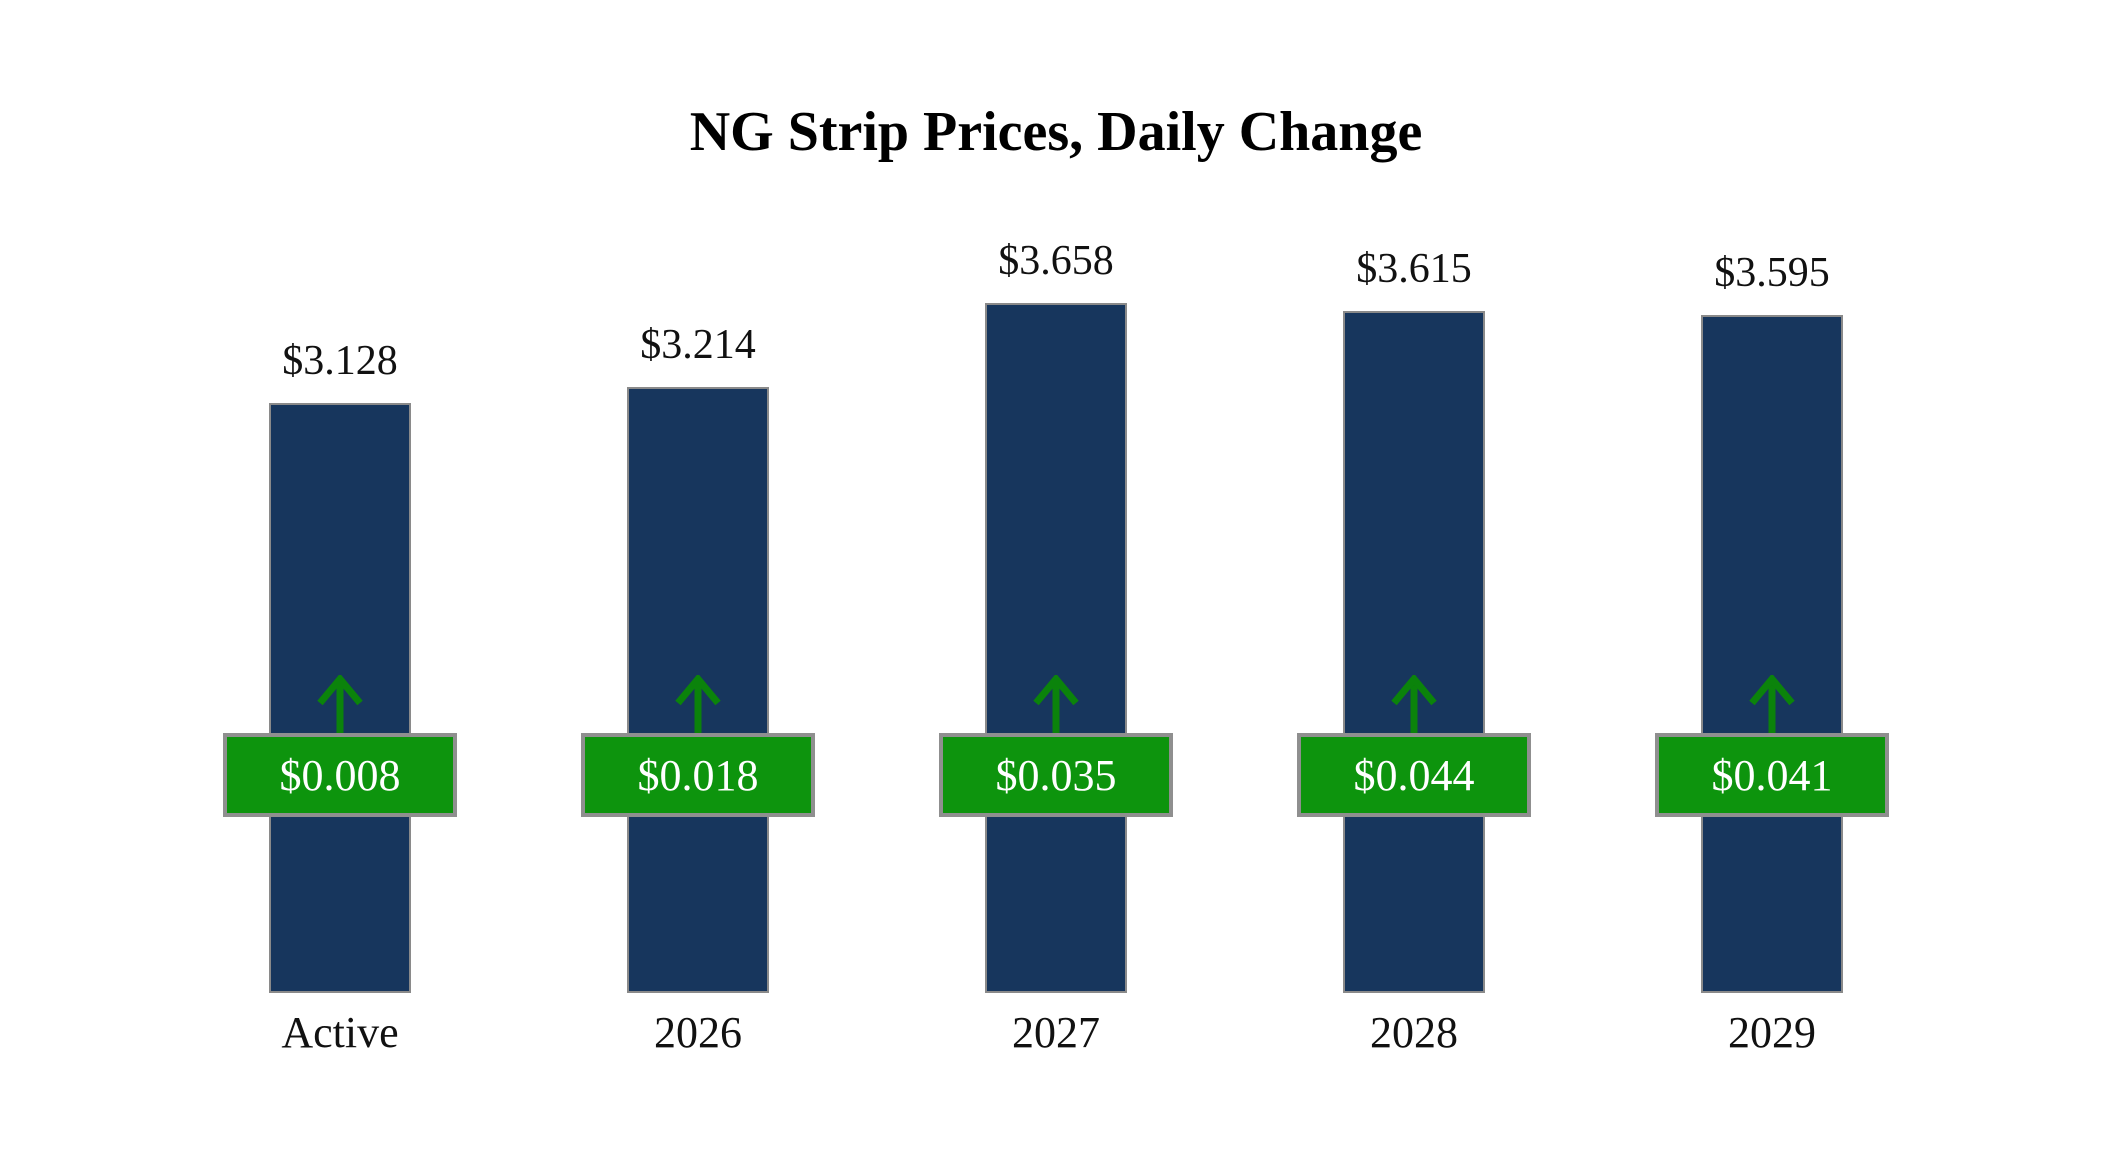 This screenshot has width=2112, height=1152. What do you see at coordinates (698, 345) in the screenshot?
I see `value-label: $3.214` at bounding box center [698, 345].